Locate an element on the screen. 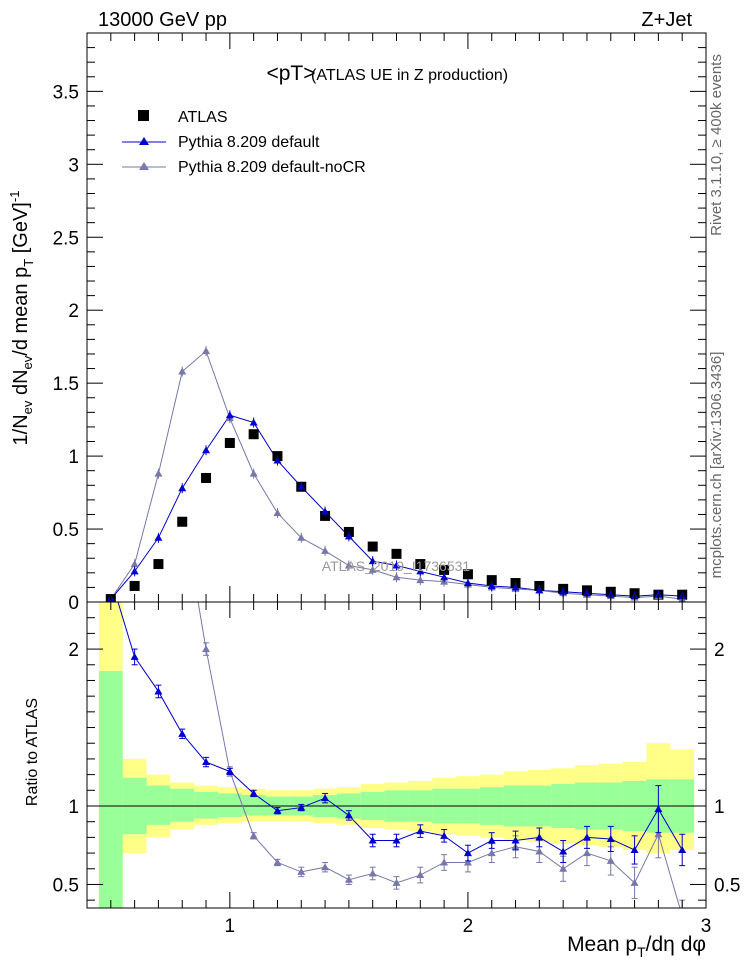  ratio-y-tick-label-right: 2 is located at coordinates (719, 650).